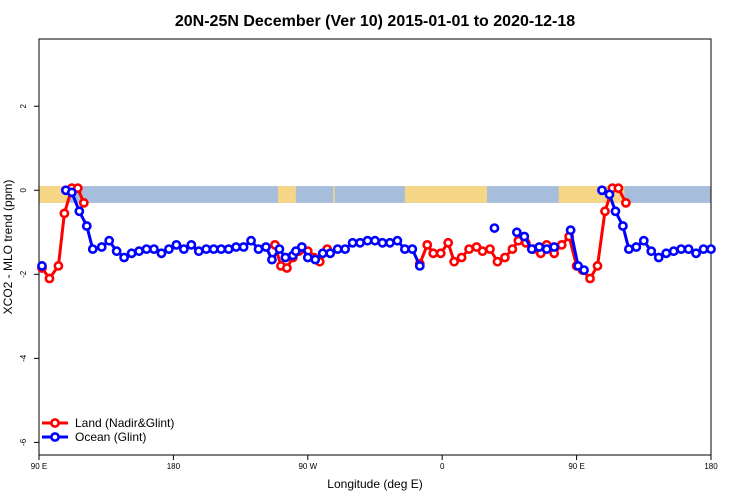  Describe the element at coordinates (23, 442) in the screenshot. I see `y-tick-label: -6` at that location.